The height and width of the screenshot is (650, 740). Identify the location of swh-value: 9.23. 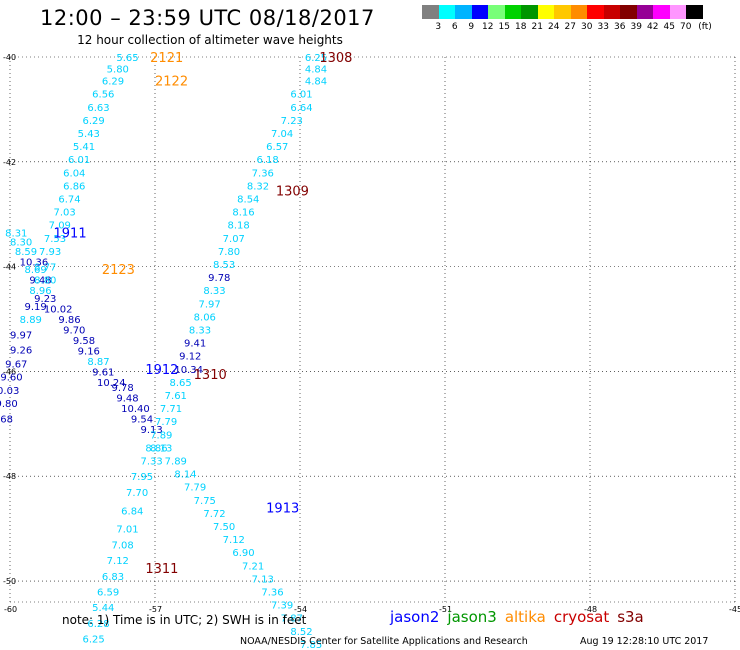
(45, 299).